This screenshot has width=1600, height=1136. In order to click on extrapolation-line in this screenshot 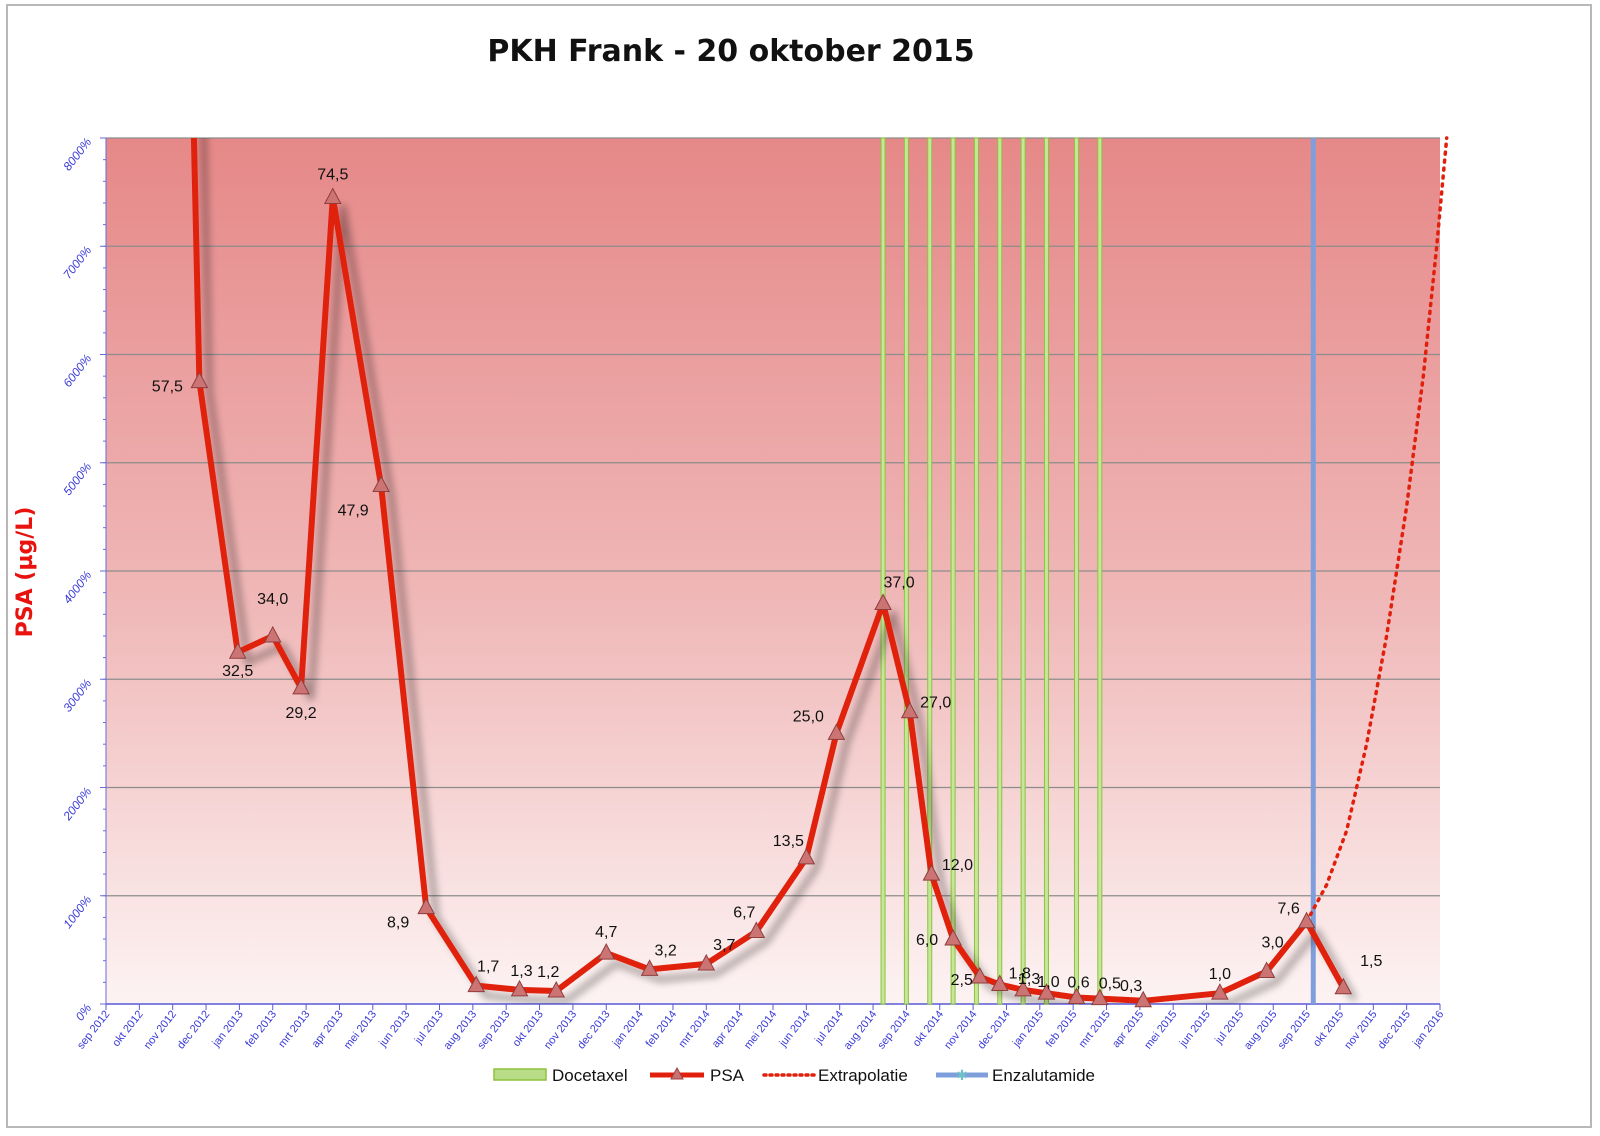, I will do `click(1376, 530)`.